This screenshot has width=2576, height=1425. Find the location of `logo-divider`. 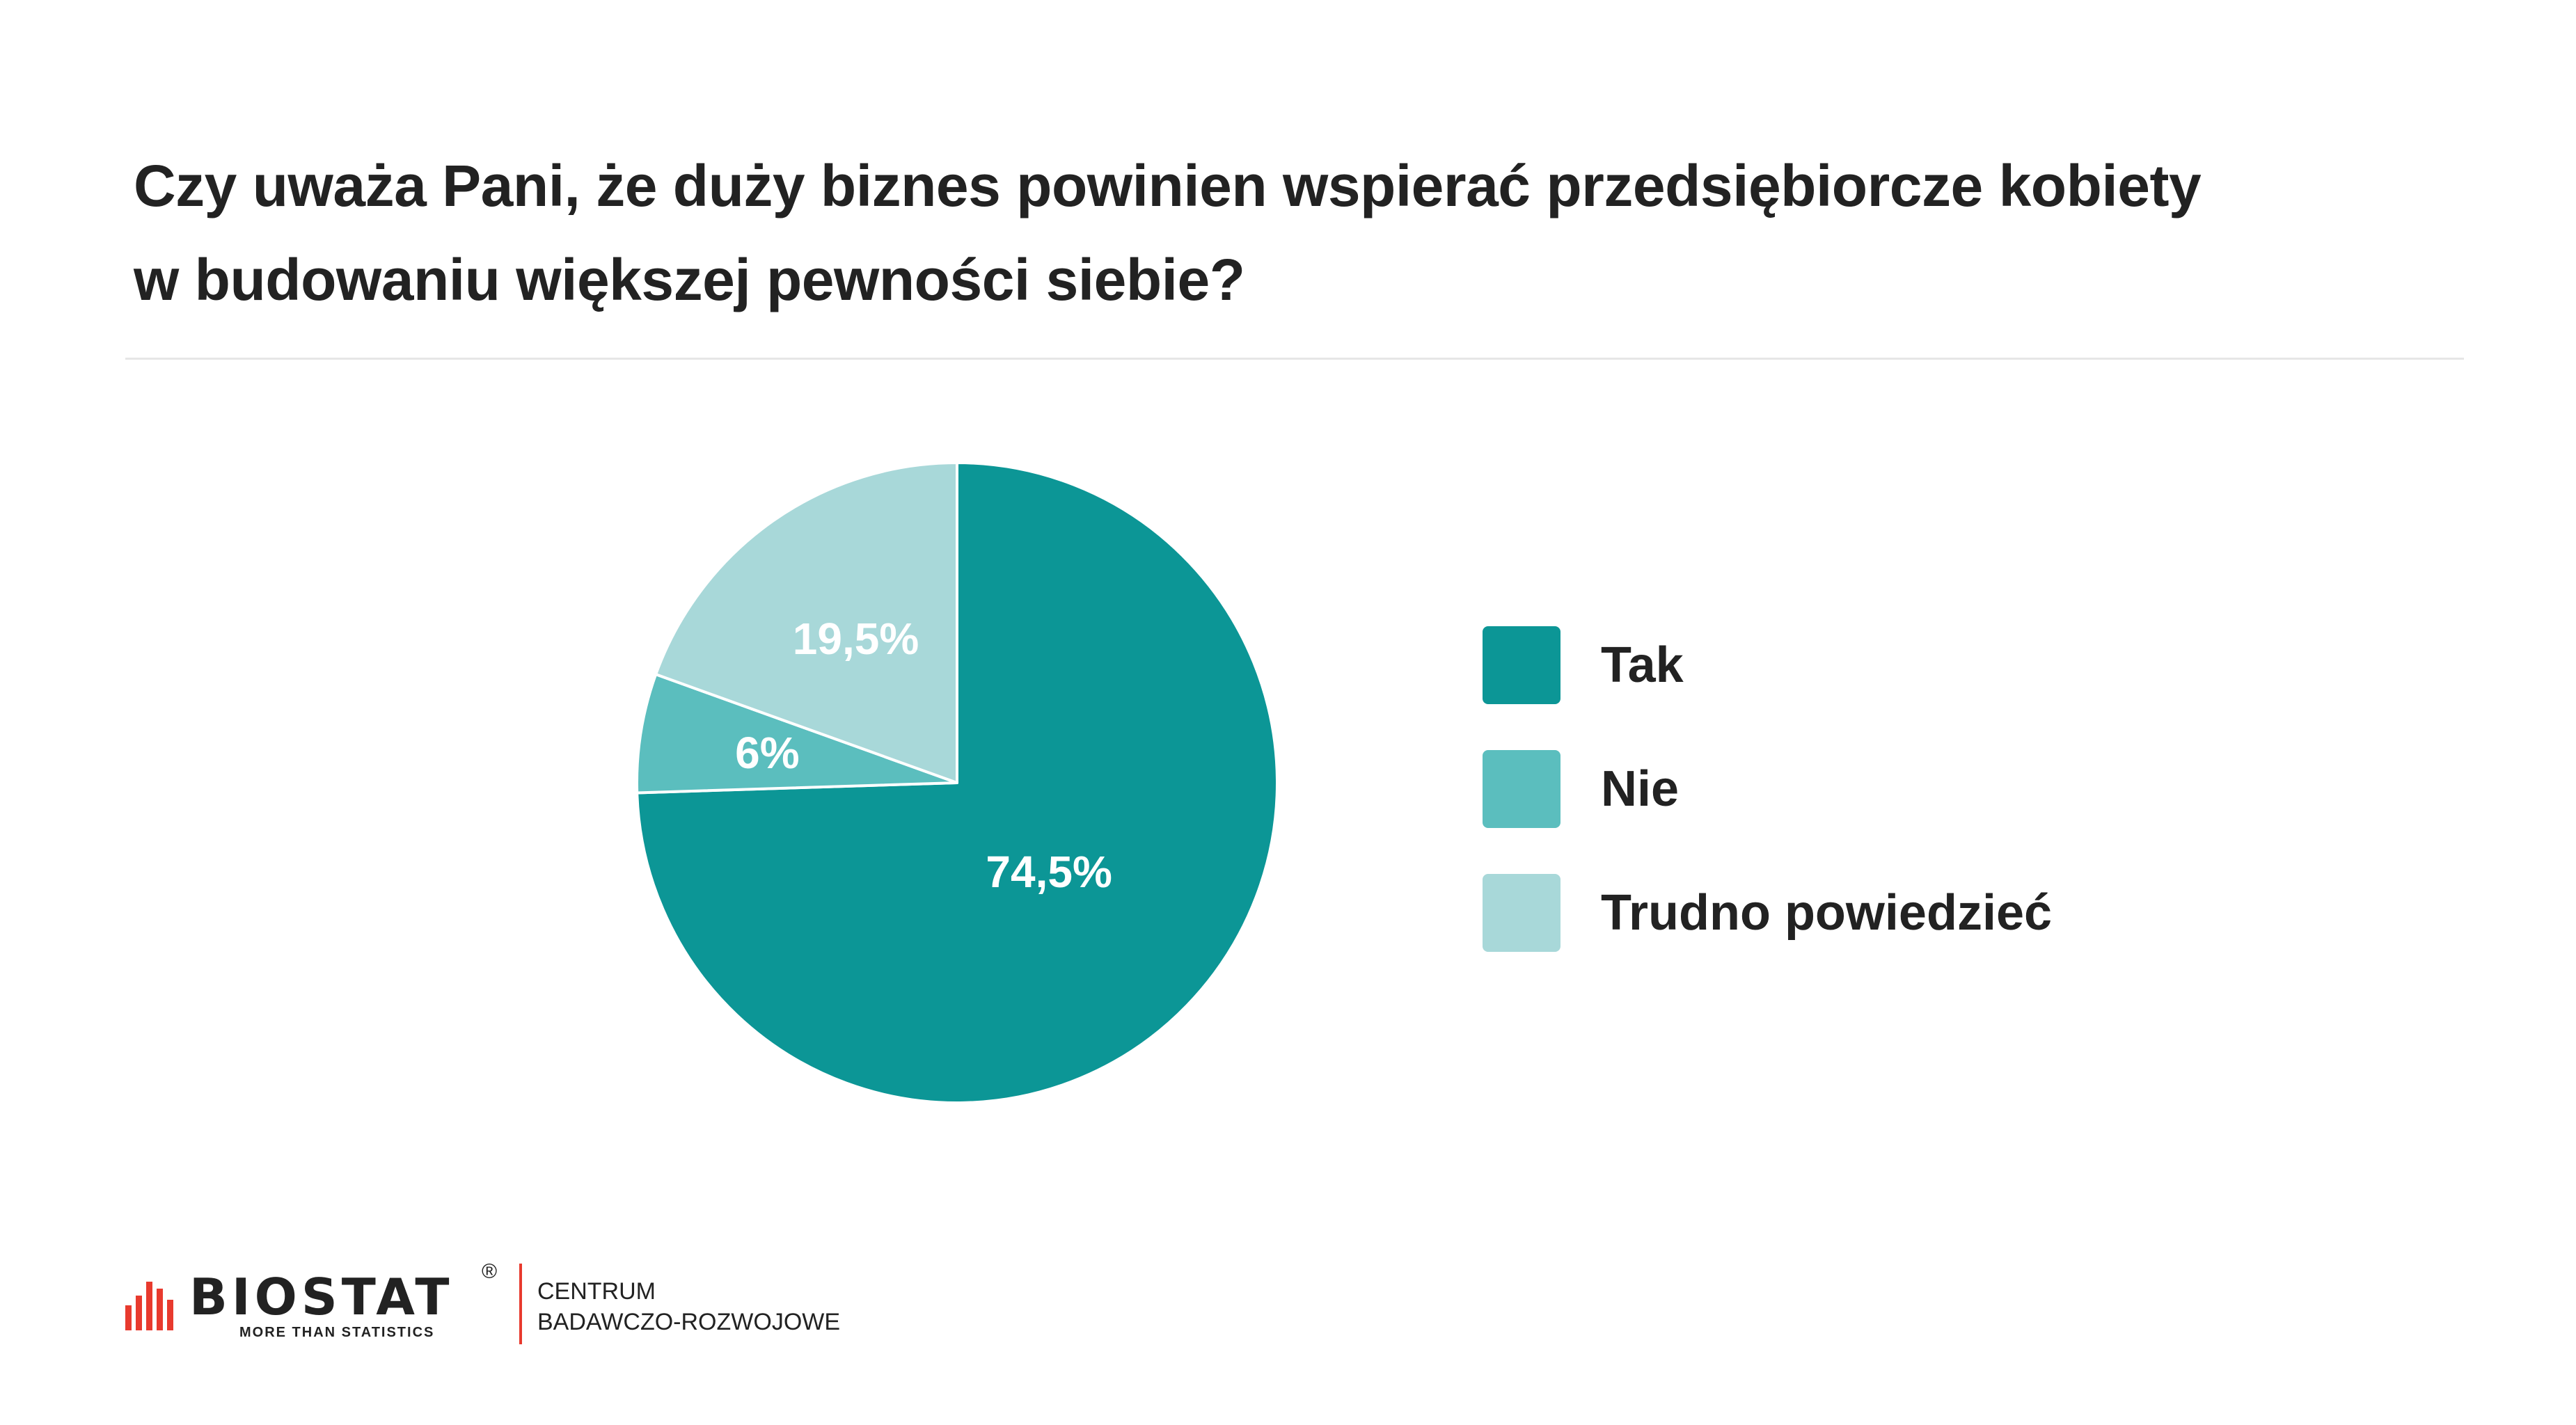

logo-divider is located at coordinates (520, 1304).